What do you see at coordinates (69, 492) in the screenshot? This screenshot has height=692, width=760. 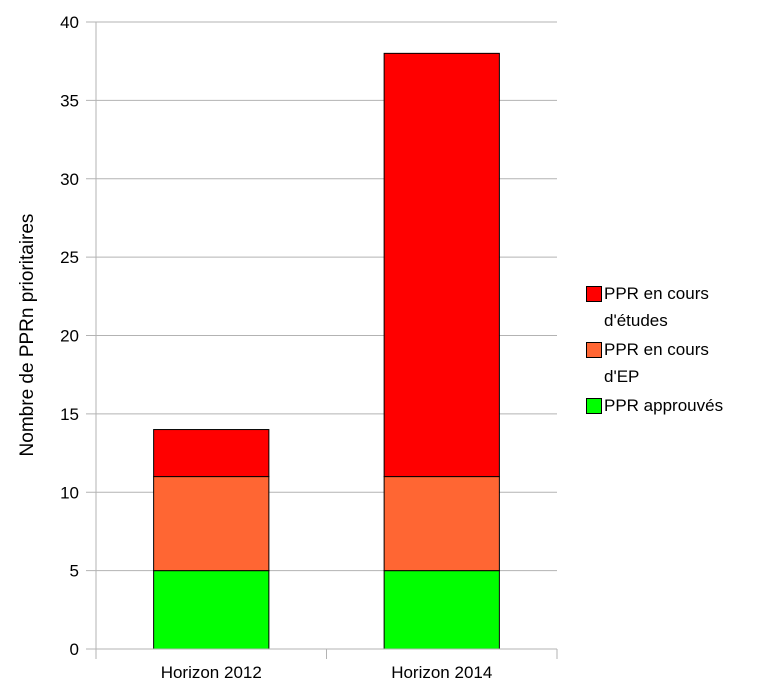 I see `y-tick-label: 10` at bounding box center [69, 492].